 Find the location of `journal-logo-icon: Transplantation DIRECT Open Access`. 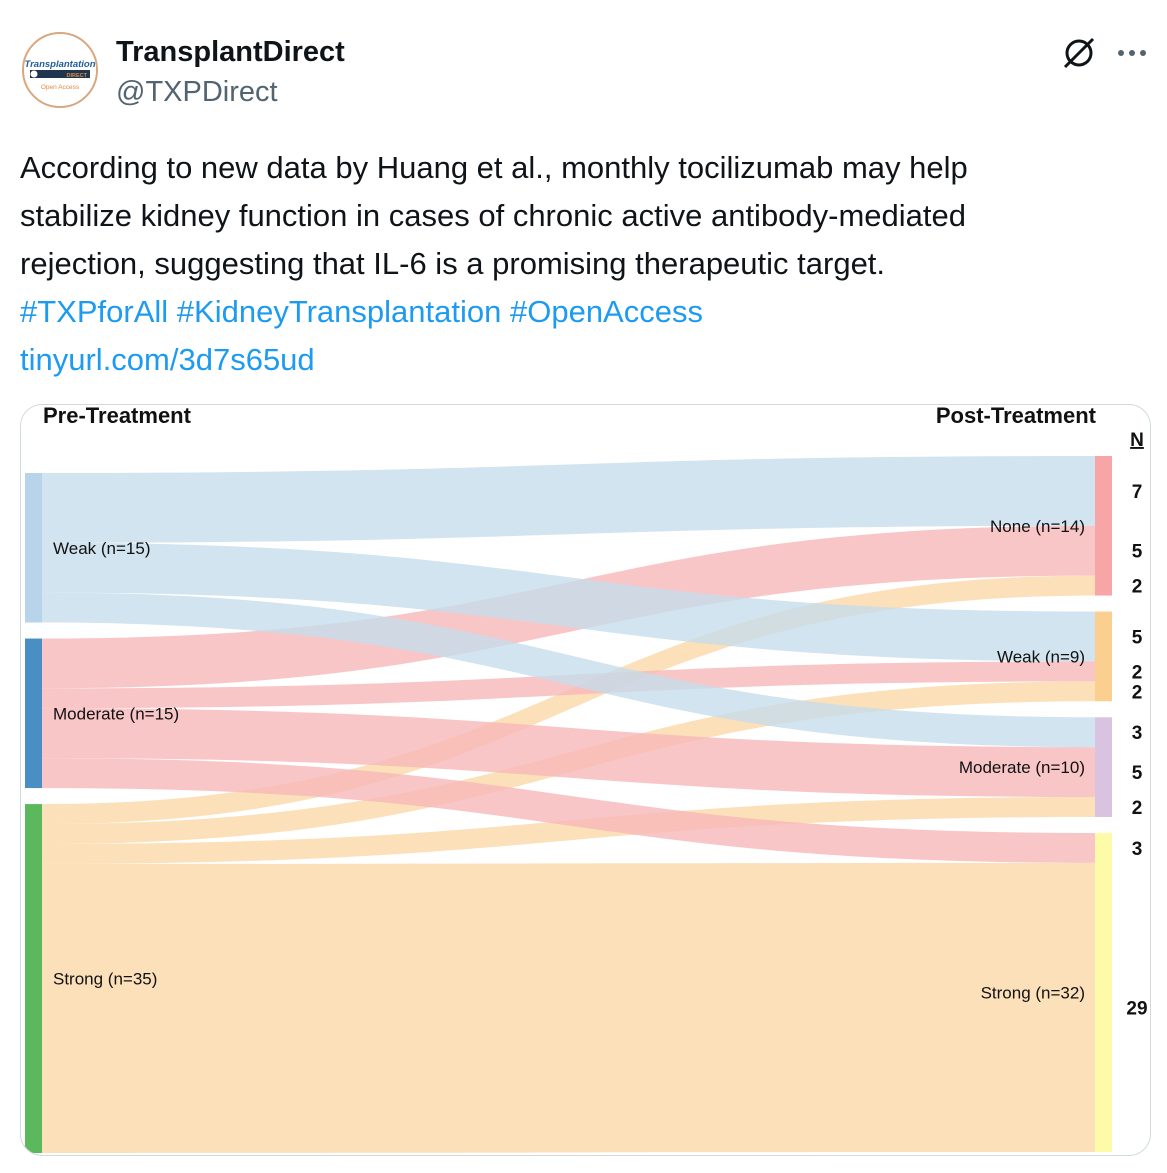

journal-logo-icon: Transplantation DIRECT Open Access is located at coordinates (60, 70).